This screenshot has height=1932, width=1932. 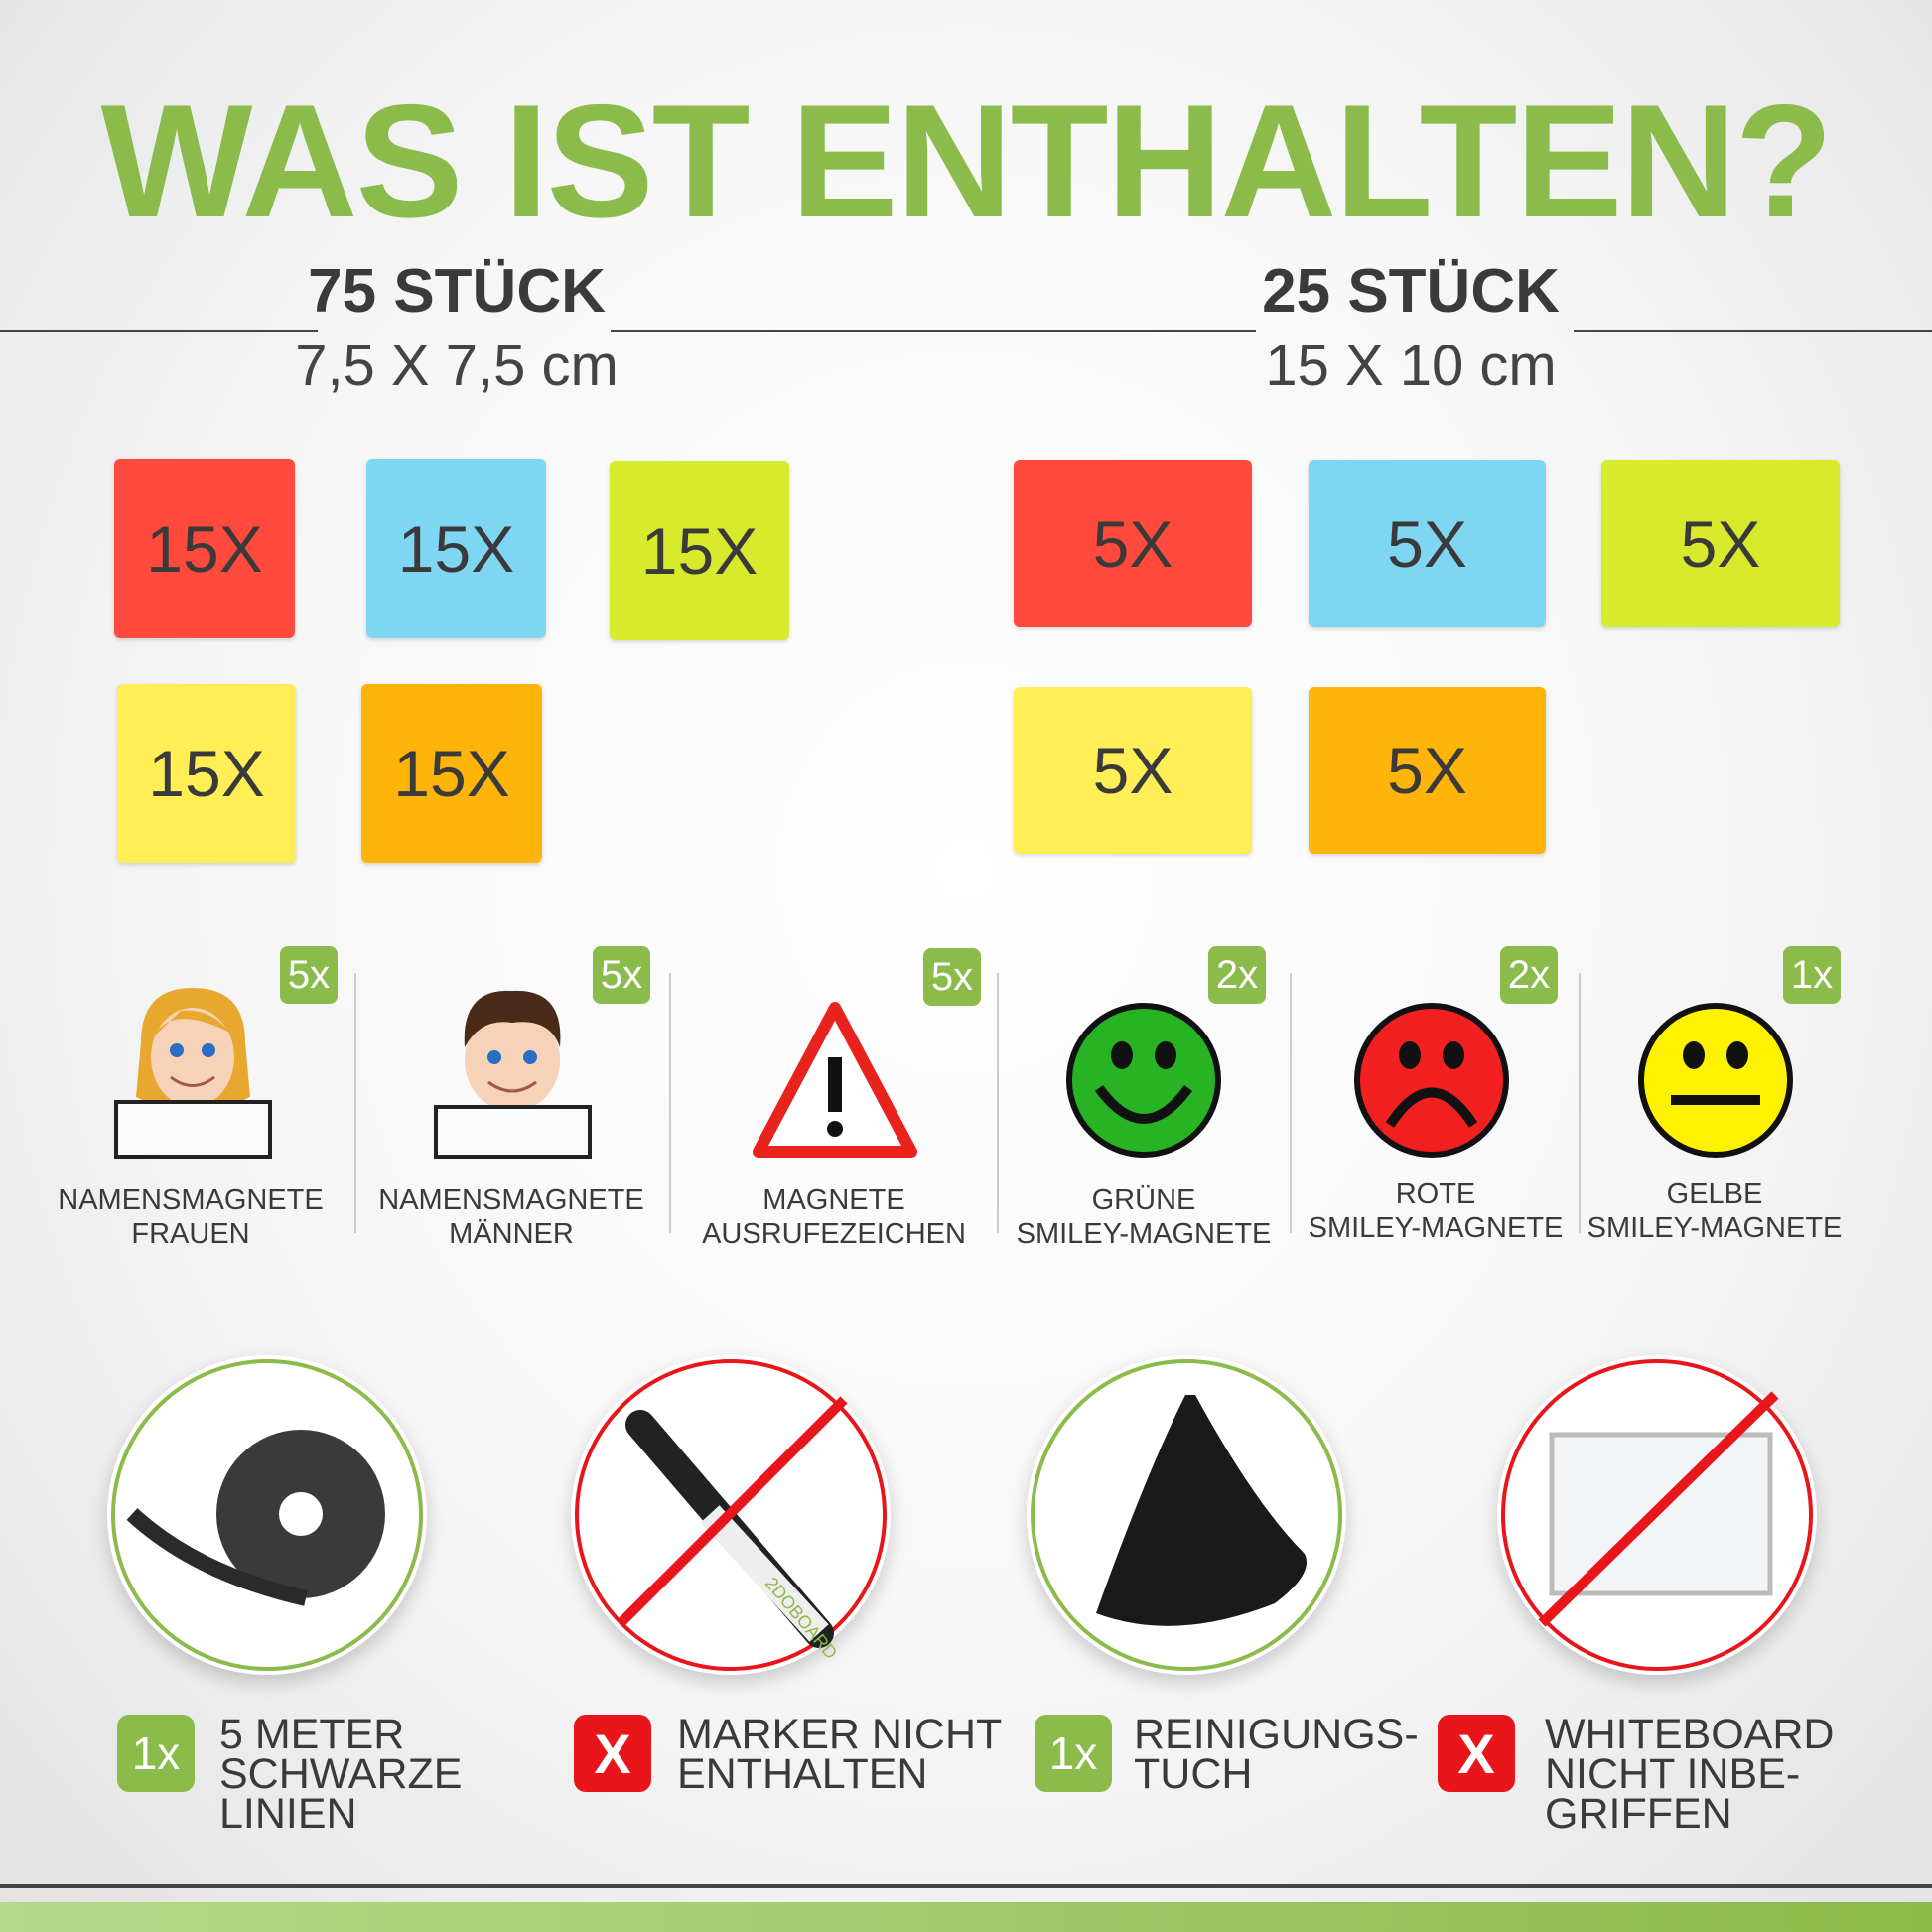 What do you see at coordinates (456, 328) in the screenshot?
I see `left-group-header: 75 STÜCK 7,5 X 7,5 cm` at bounding box center [456, 328].